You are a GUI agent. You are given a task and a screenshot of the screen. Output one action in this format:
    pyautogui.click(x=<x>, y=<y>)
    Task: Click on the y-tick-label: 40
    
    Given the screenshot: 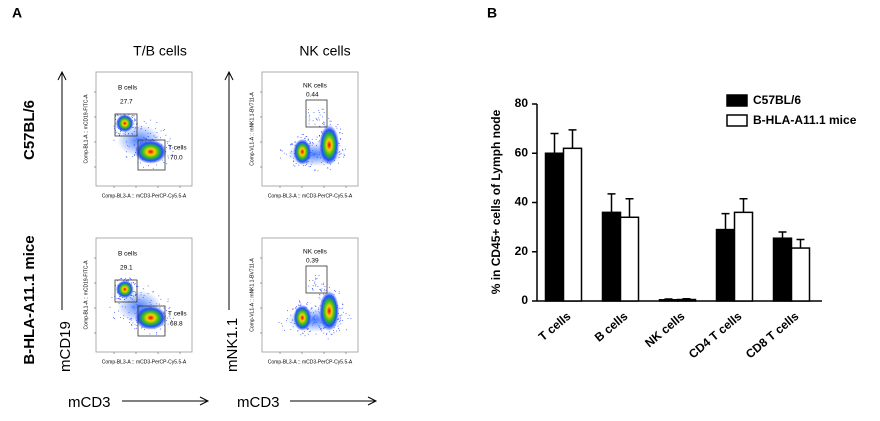 What is the action you would take?
    pyautogui.click(x=522, y=202)
    